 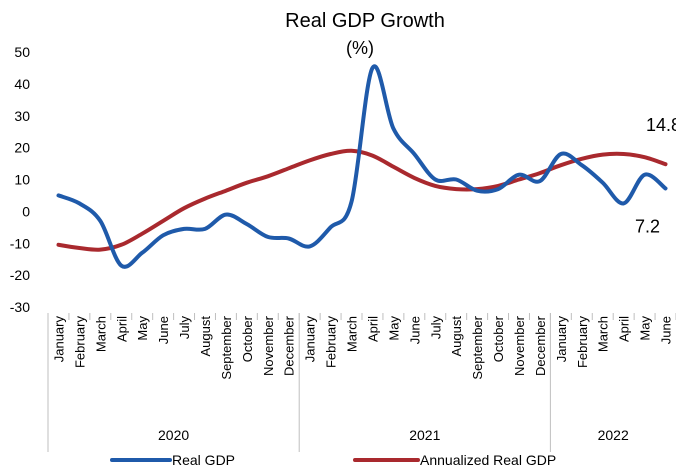 I want to click on y-tick-label: -20, so click(x=20, y=275).